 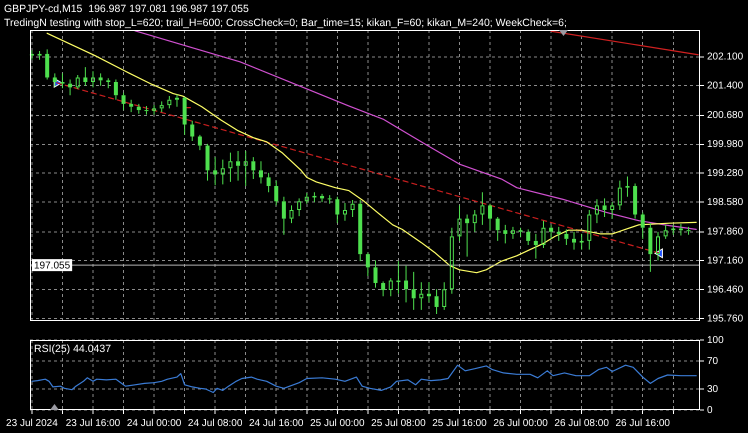 What do you see at coordinates (725, 173) in the screenshot?
I see `y-tick-label: 199.280` at bounding box center [725, 173].